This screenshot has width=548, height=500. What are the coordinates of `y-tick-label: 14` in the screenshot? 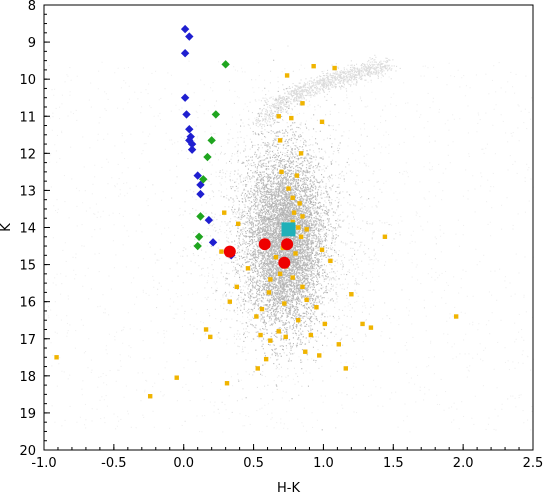 It's located at (27, 229).